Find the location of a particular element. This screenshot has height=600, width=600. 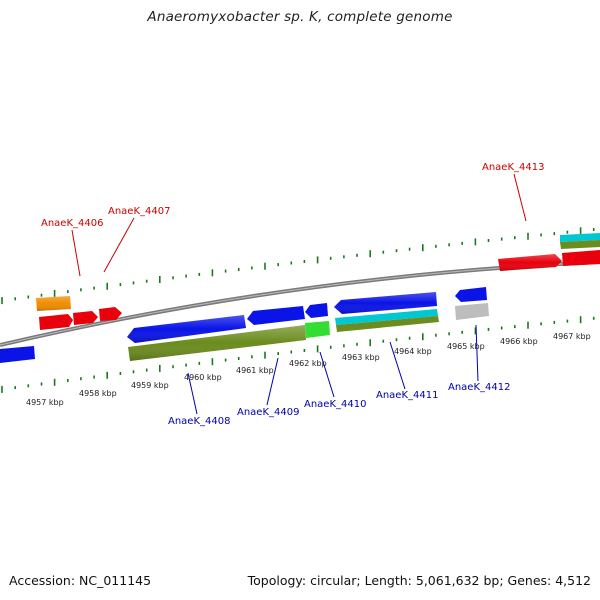

tick-label-4967: 4967 kbp is located at coordinates (572, 336).